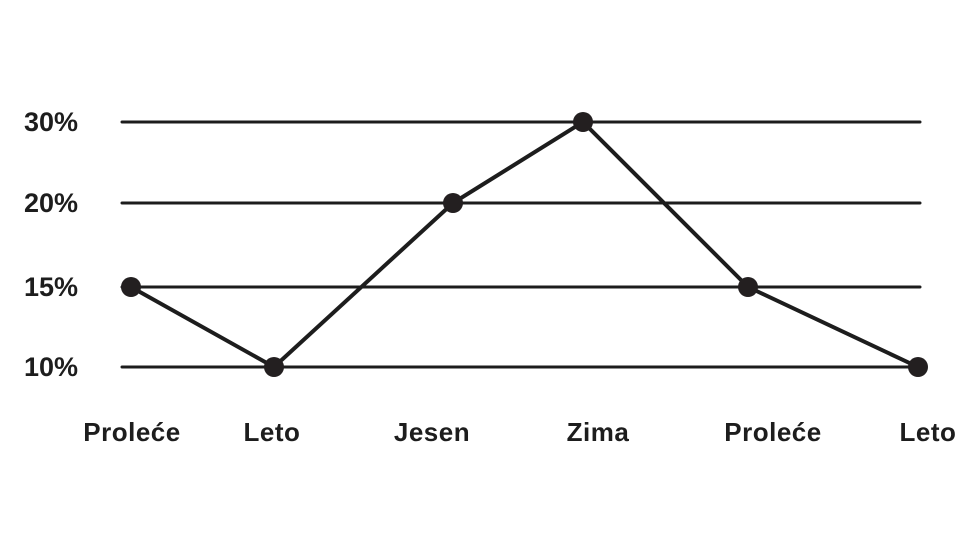  I want to click on y-axis-tick-label: 10%, so click(51, 367).